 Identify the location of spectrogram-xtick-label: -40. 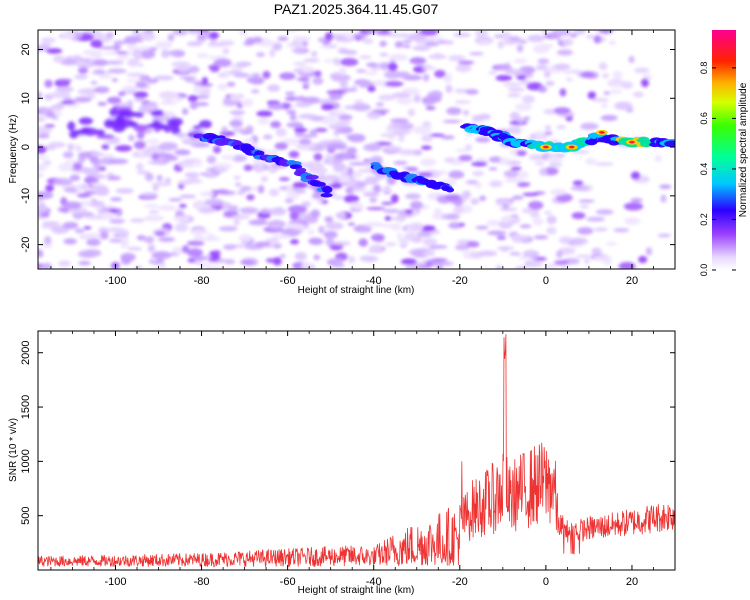
(374, 281).